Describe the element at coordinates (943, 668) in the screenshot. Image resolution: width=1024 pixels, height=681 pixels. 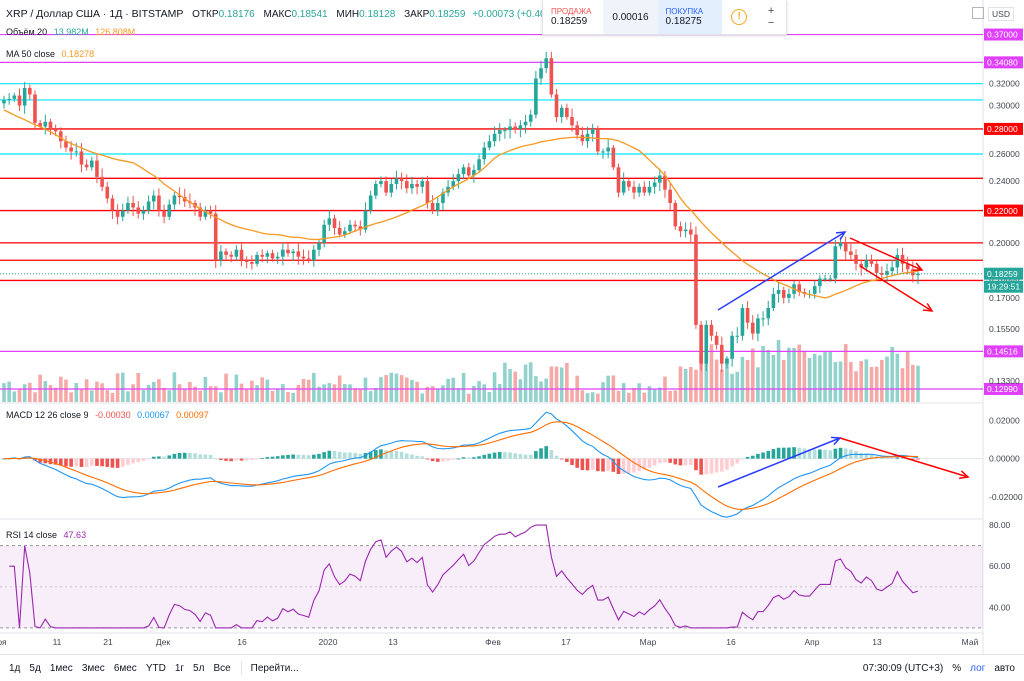
I see `toolbar-right: 07:30:09 (UTC+3) % лог авто` at that location.